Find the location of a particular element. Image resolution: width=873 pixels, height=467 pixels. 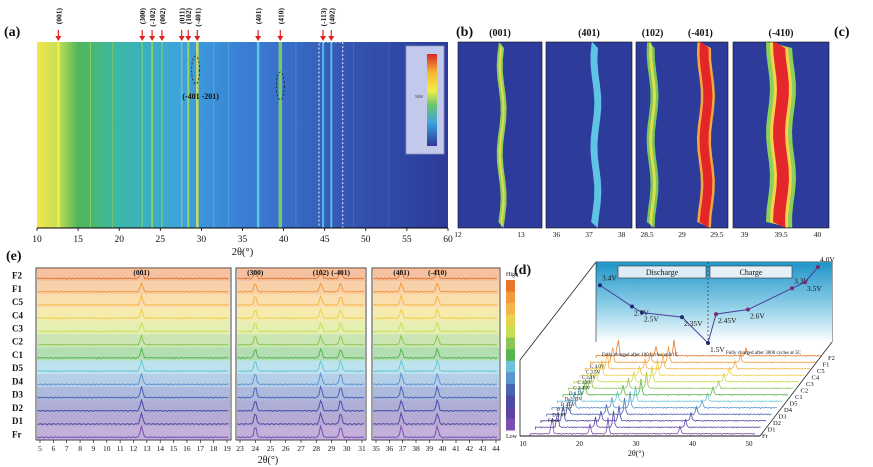

panel-d-text-label: D 1.5V is located at coordinates (576, 394).